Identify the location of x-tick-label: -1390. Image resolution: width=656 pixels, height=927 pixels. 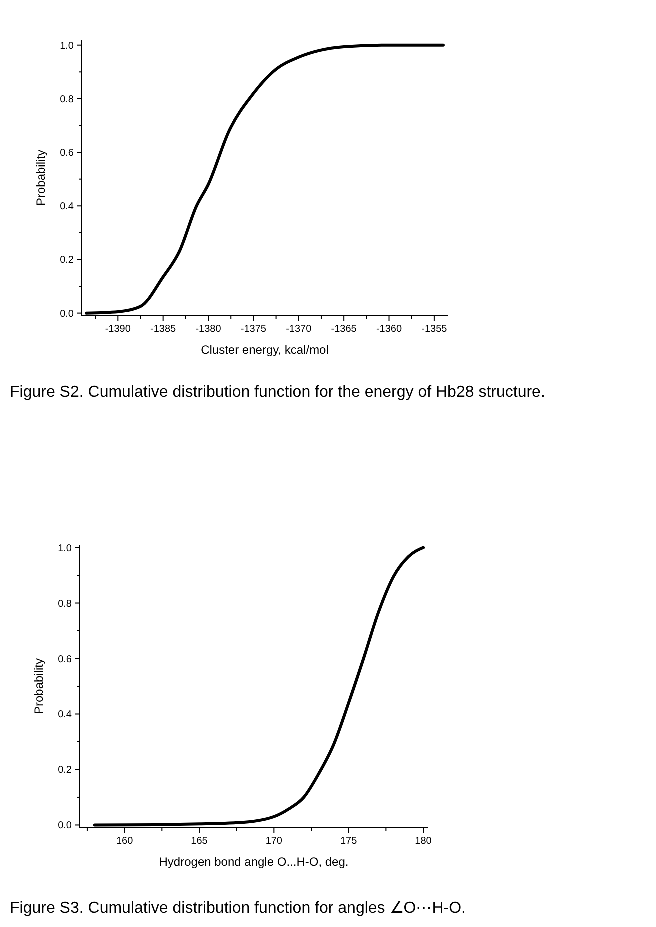
(118, 329).